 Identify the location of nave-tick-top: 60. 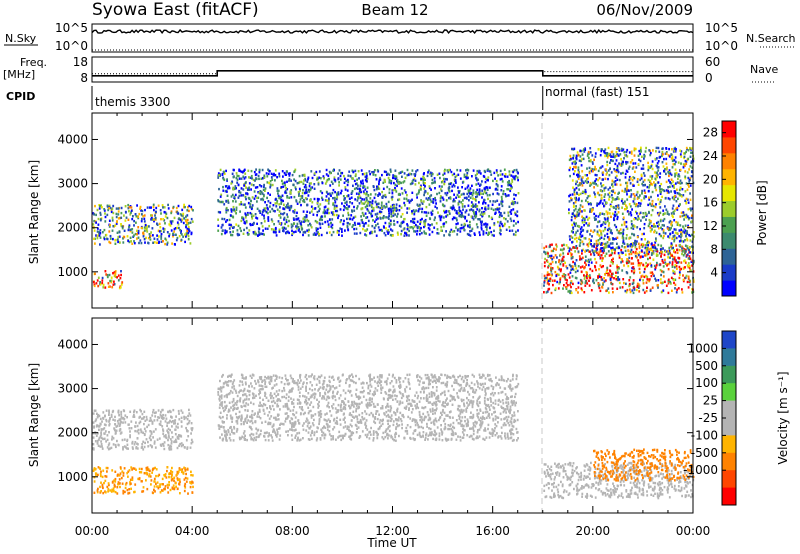
(712, 62).